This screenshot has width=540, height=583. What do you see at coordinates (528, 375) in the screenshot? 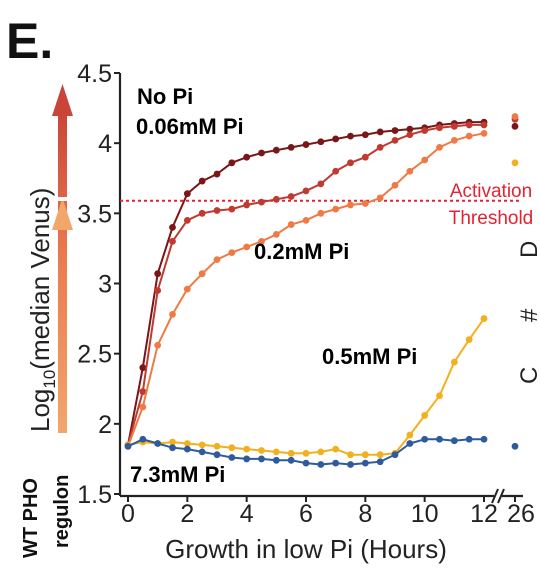
I see `svg-text: C` at bounding box center [528, 375].